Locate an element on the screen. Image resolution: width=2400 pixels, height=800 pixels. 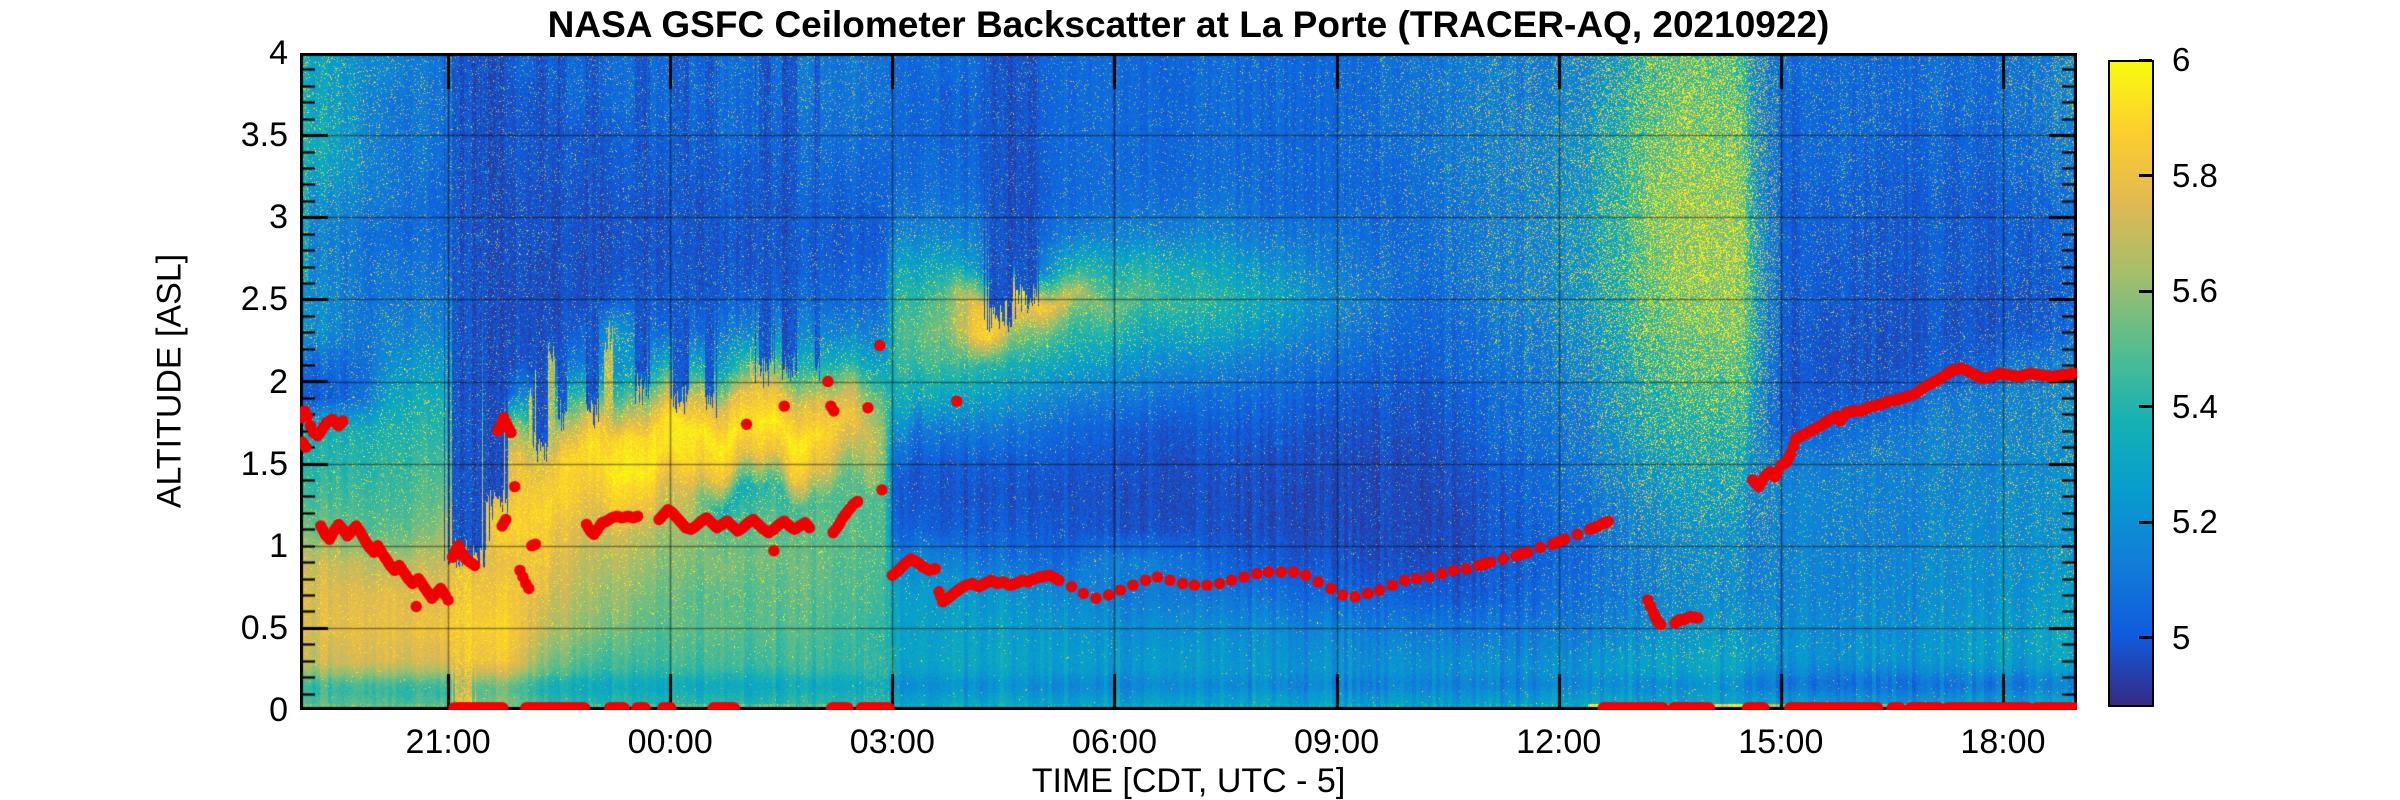
x-tick-label: 09:00 is located at coordinates (1337, 742).